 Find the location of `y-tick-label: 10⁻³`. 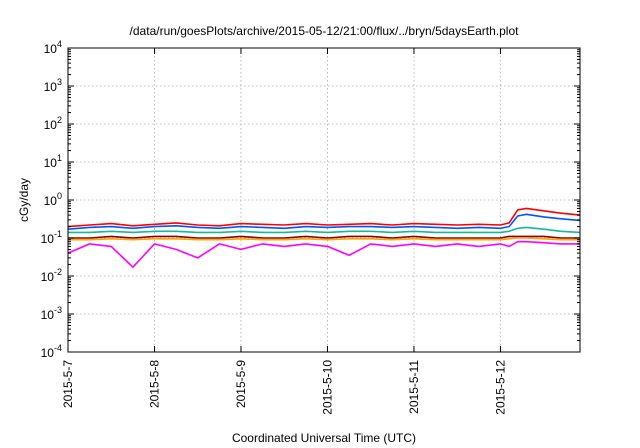

y-tick-label: 10⁻³ is located at coordinates (51, 313).